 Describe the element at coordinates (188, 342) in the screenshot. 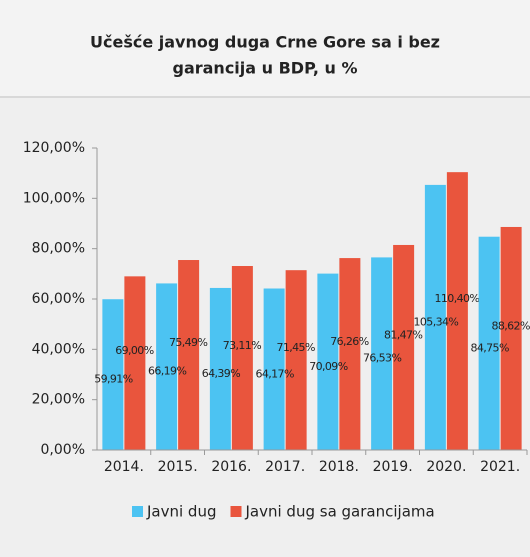

I see `data-label: 75,49%` at that location.